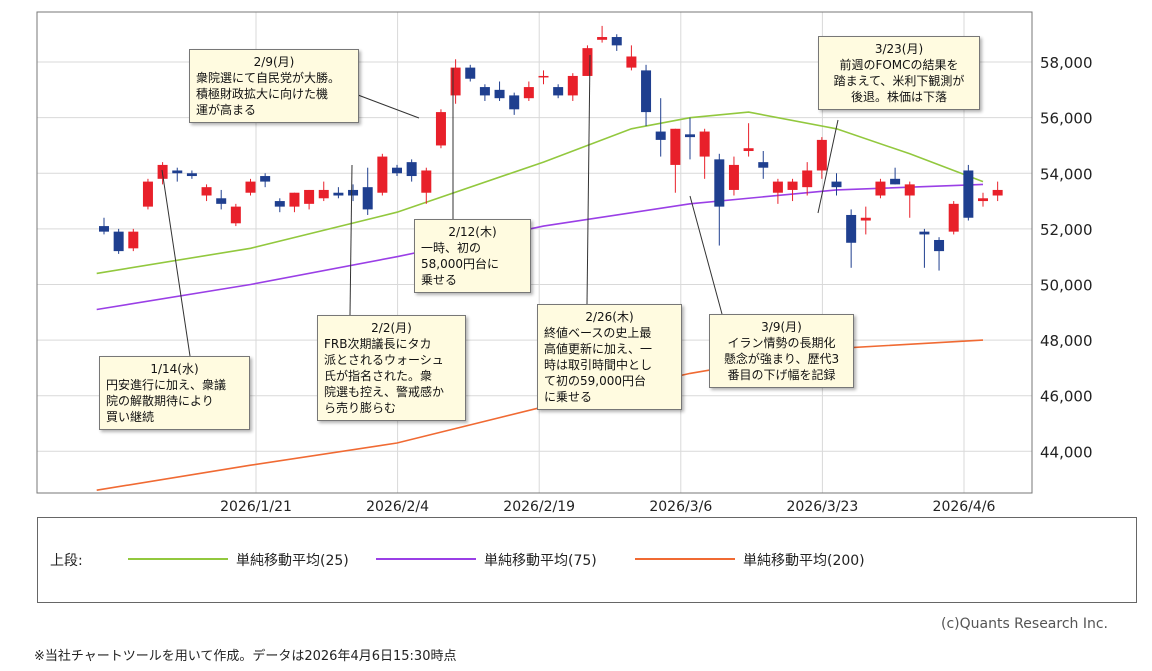 This screenshot has height=671, width=1152. Describe the element at coordinates (781, 359) in the screenshot. I see `annotation-text: イラン情勢の長期化 懸念が強まり、歴代3 番目の下げ幅を記録` at that location.